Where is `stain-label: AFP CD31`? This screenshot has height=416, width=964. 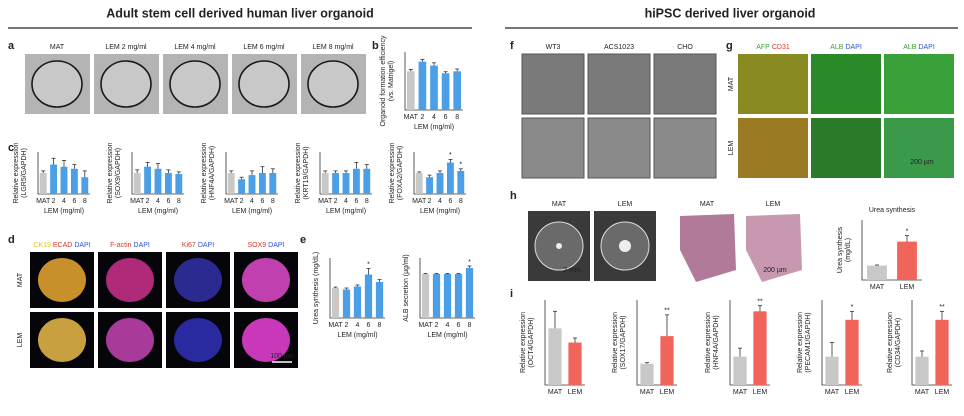 stain-label: AFP CD31 is located at coordinates (773, 47).